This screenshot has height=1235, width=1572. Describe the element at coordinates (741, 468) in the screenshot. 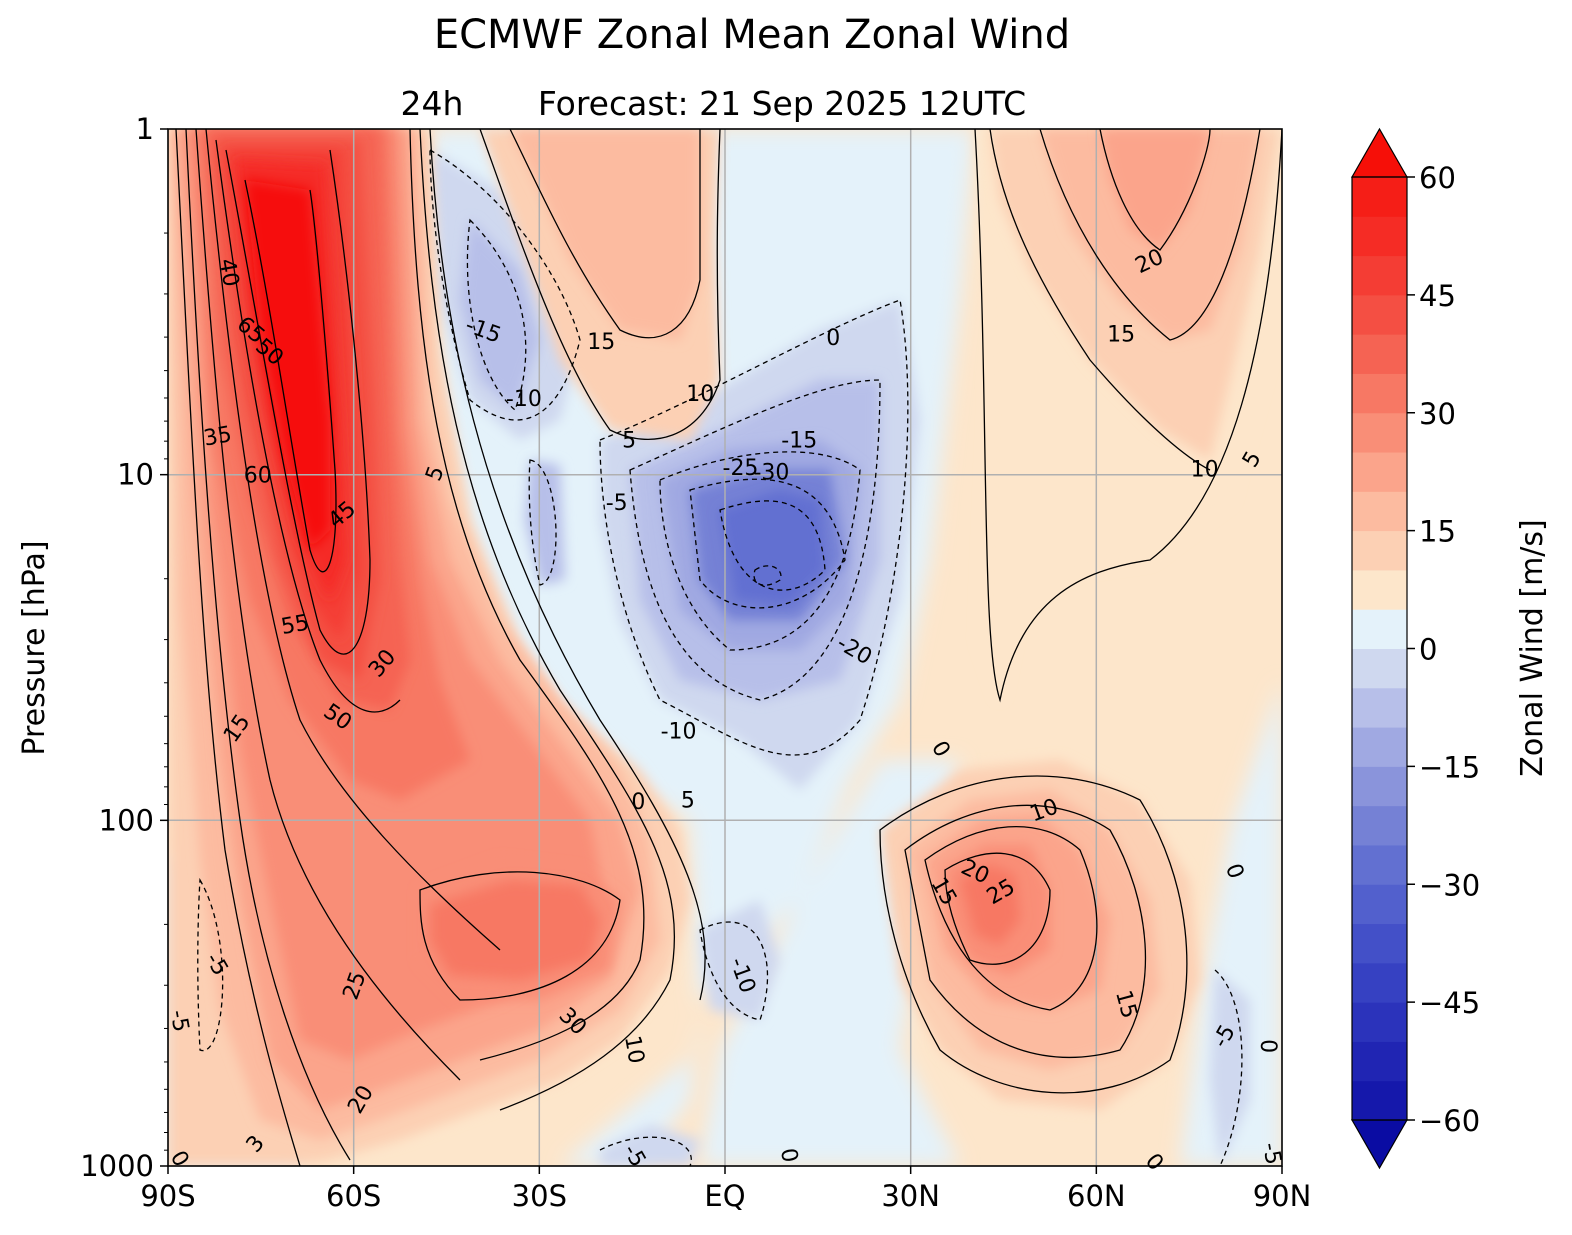

I see `contour-label: -25` at that location.